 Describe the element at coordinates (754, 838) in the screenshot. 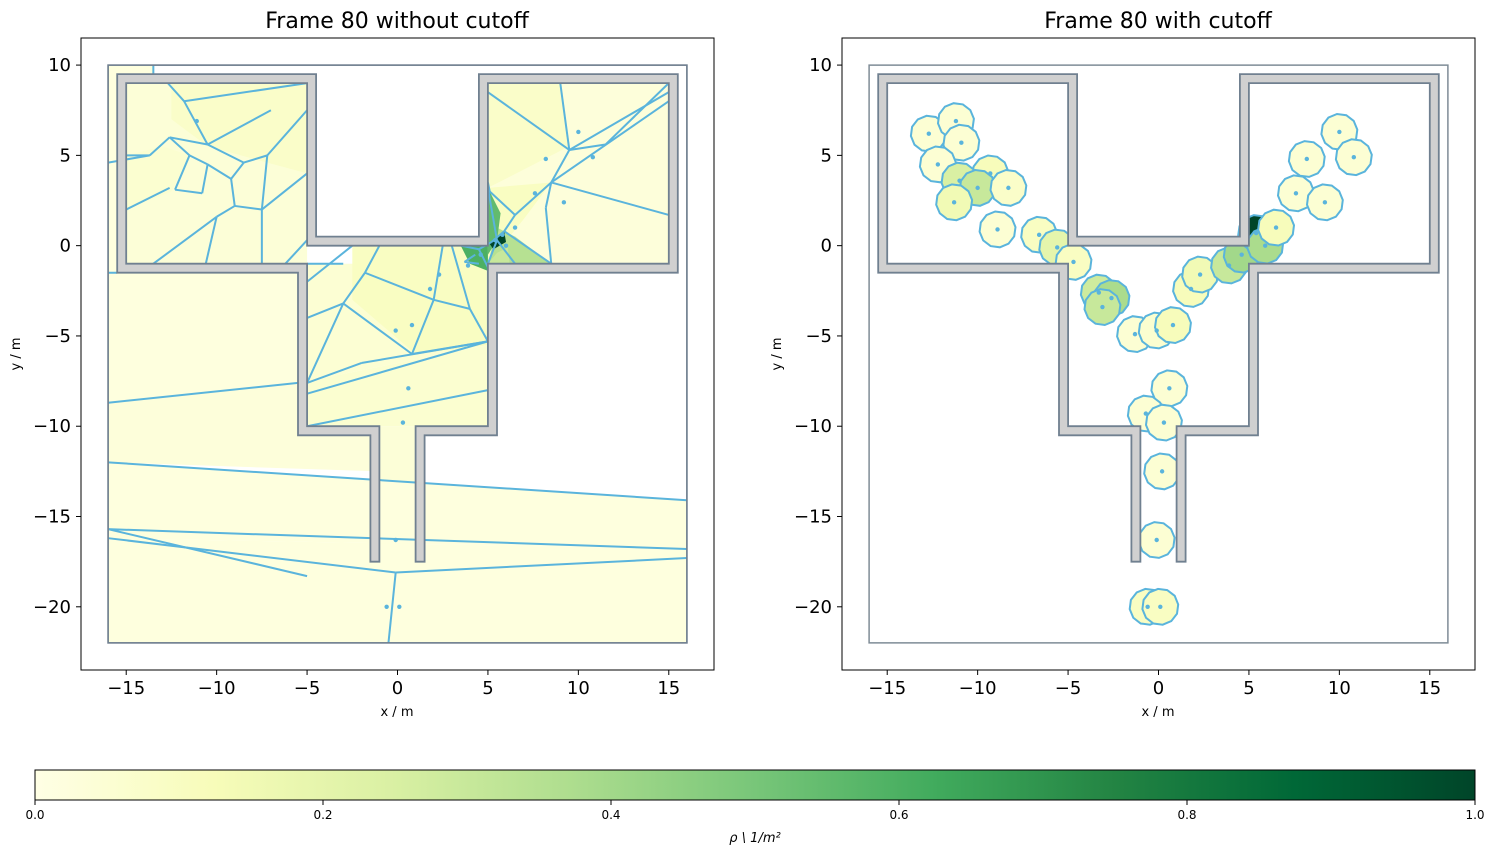

I see `colorbar-label: ρ \ 1/m²` at that location.